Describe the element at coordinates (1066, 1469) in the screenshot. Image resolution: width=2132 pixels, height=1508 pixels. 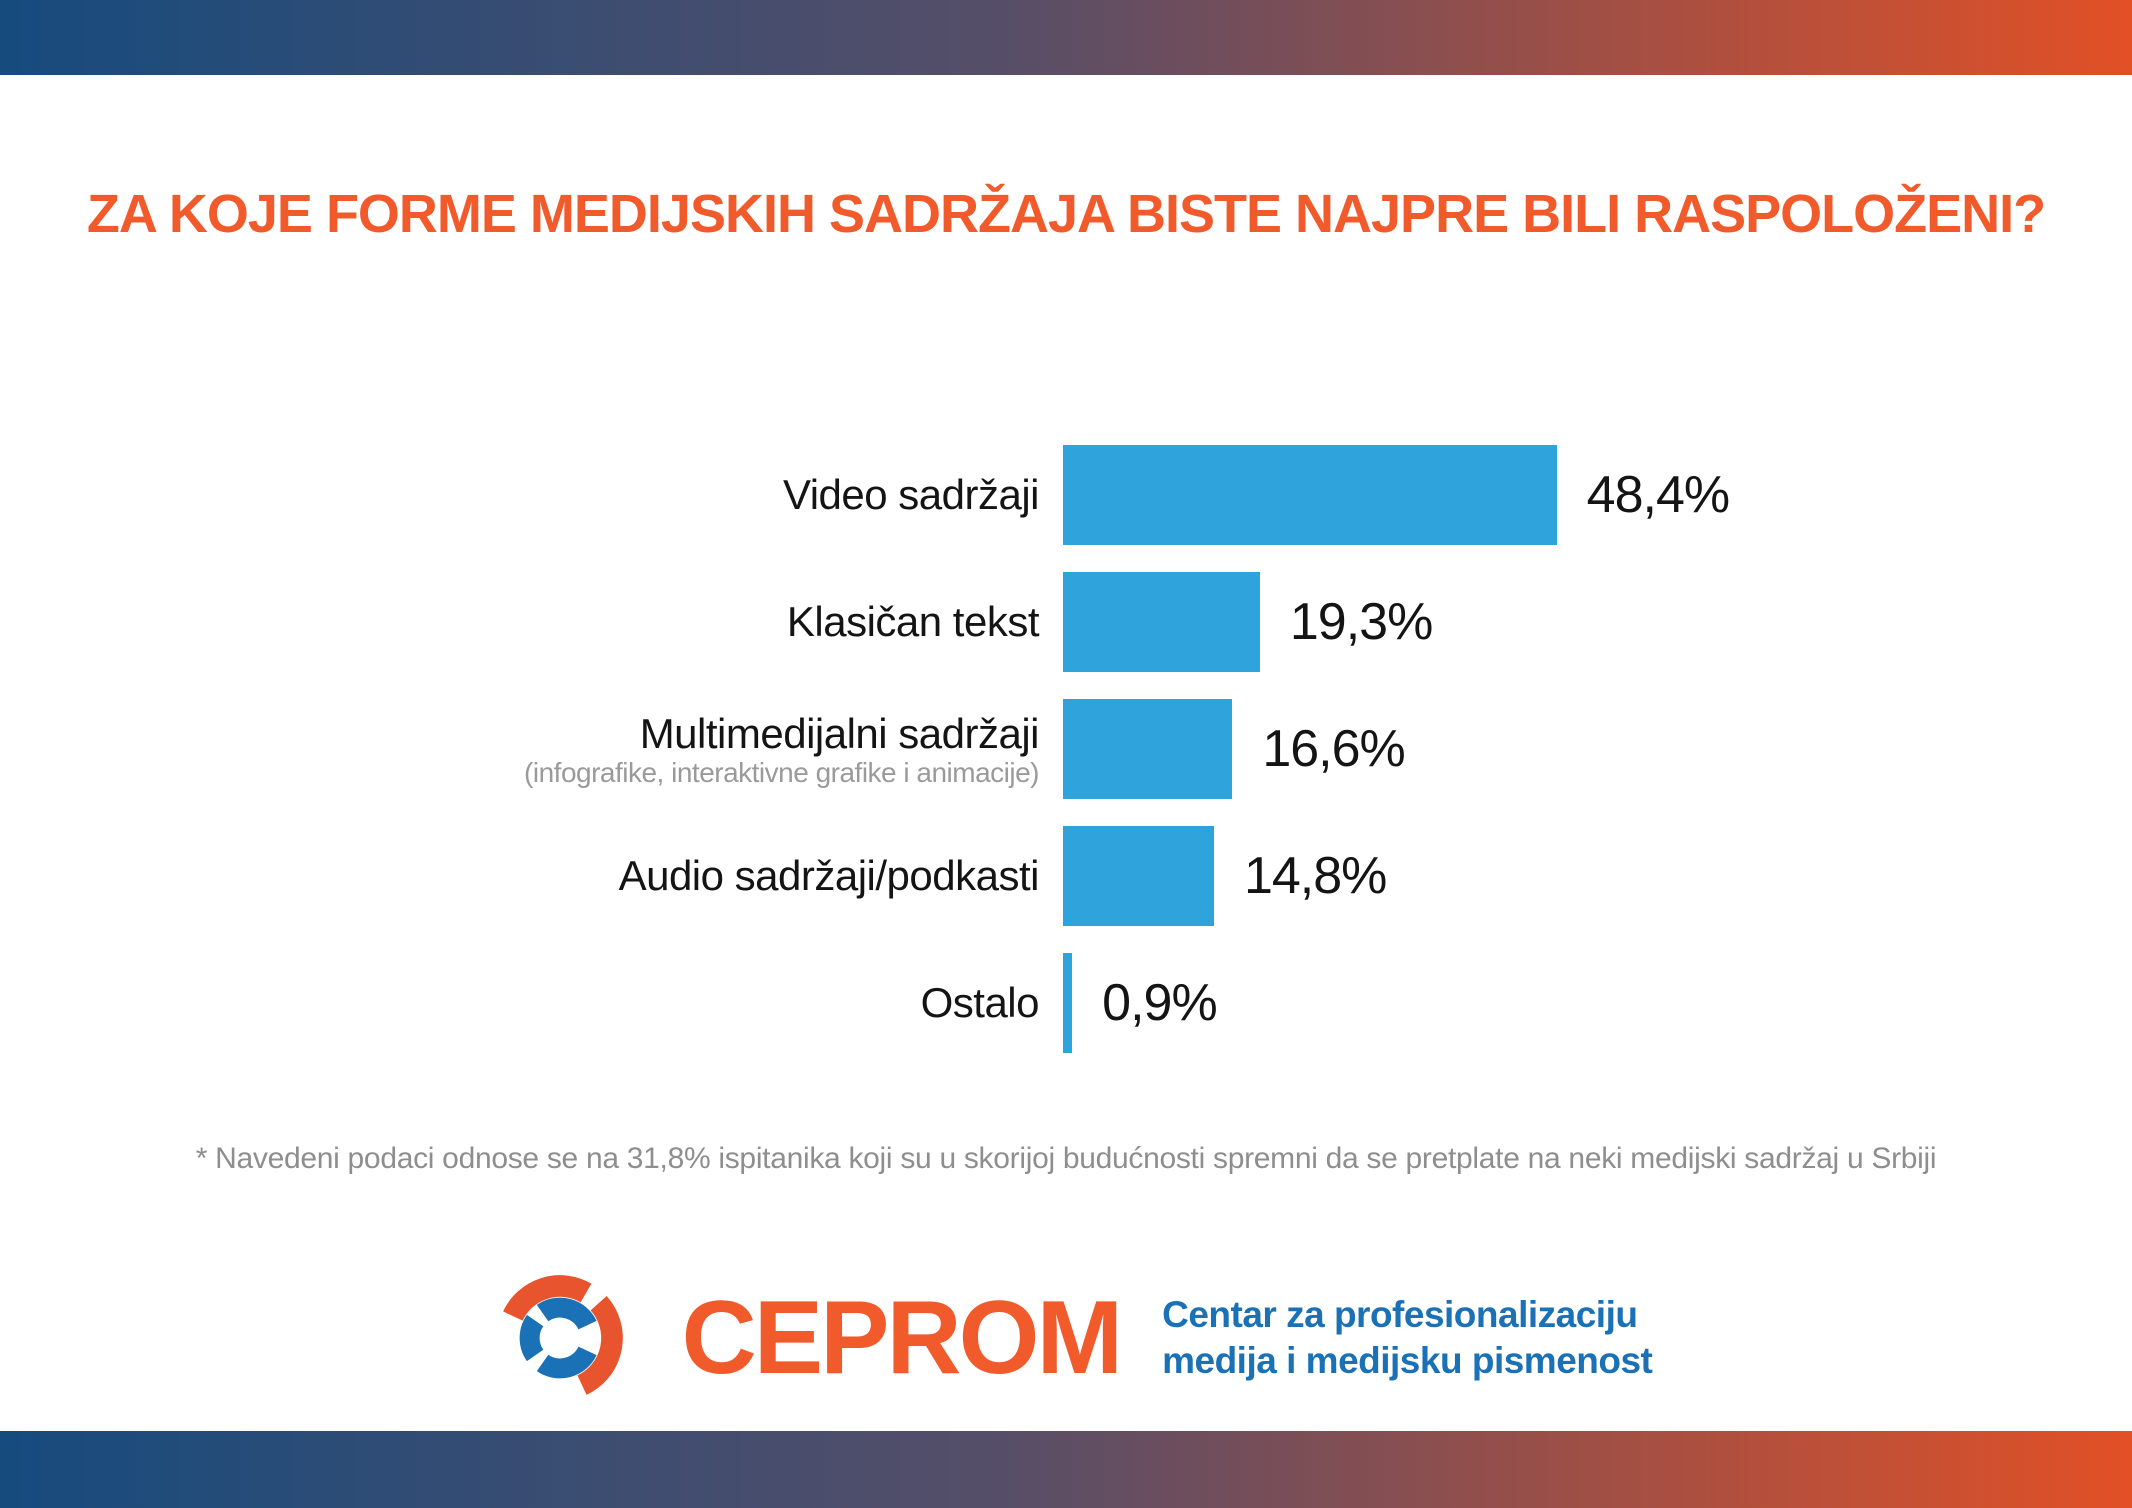
I see `bottom-gradient-band` at that location.